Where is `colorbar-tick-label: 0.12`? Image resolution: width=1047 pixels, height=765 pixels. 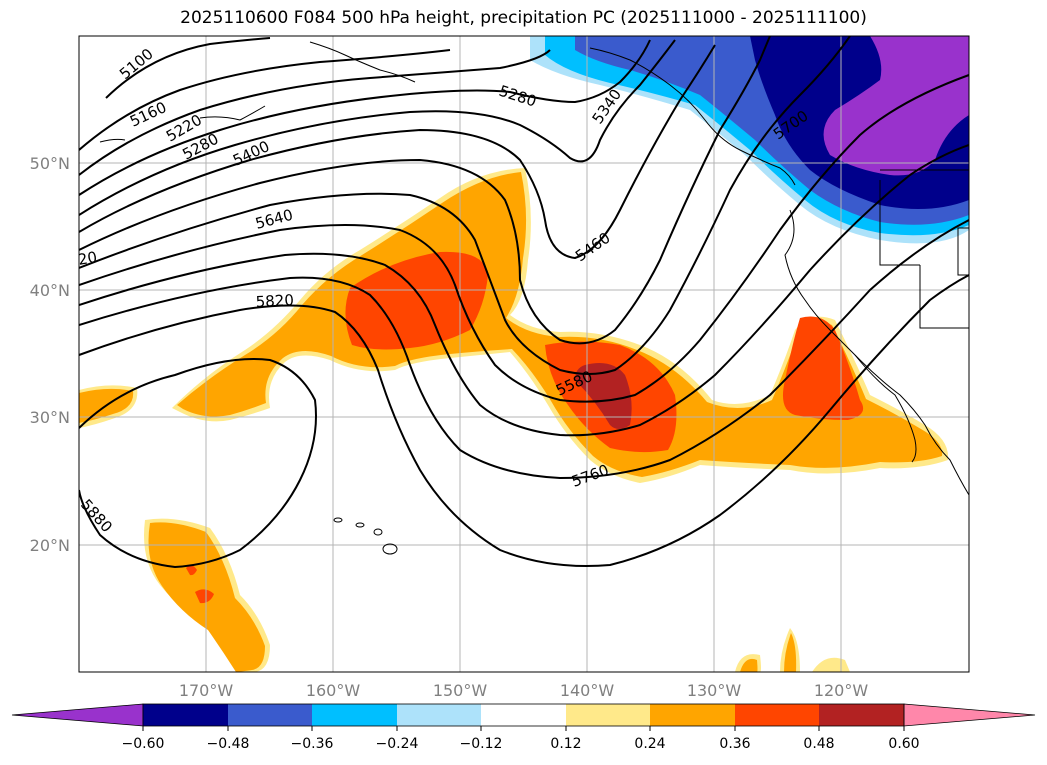
colorbar-tick-label: 0.12 is located at coordinates (565, 744).